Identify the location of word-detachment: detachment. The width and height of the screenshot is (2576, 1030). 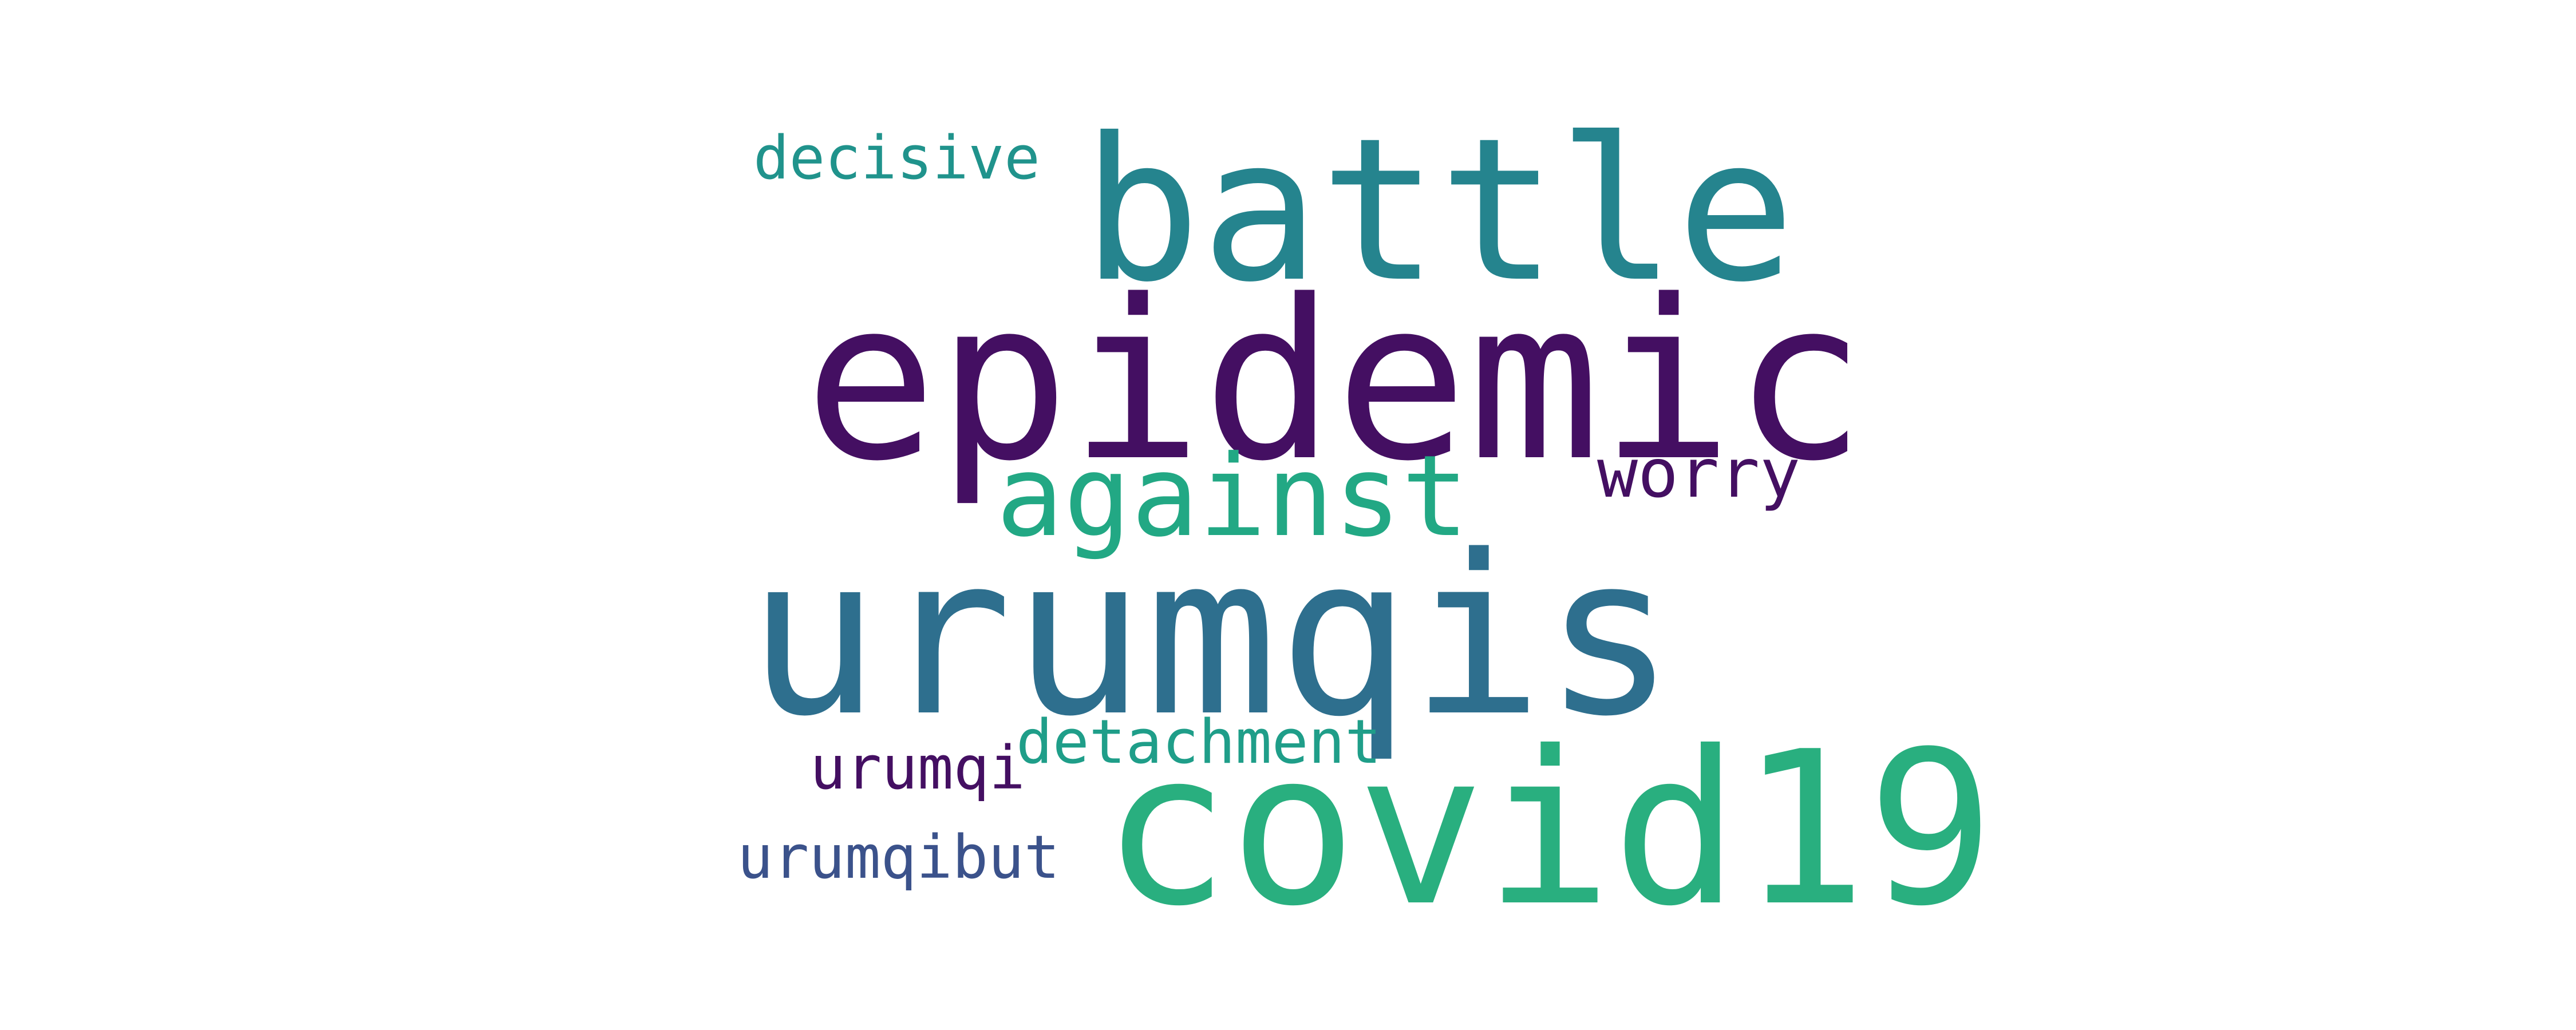
(1199, 742).